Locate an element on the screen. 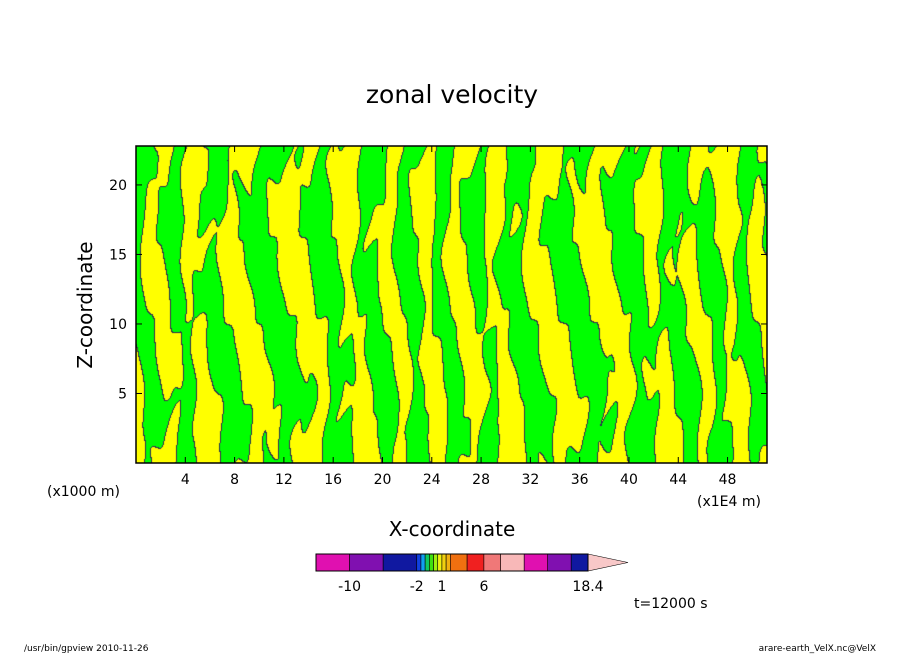  y-tick-label: 5 is located at coordinates (122, 394).